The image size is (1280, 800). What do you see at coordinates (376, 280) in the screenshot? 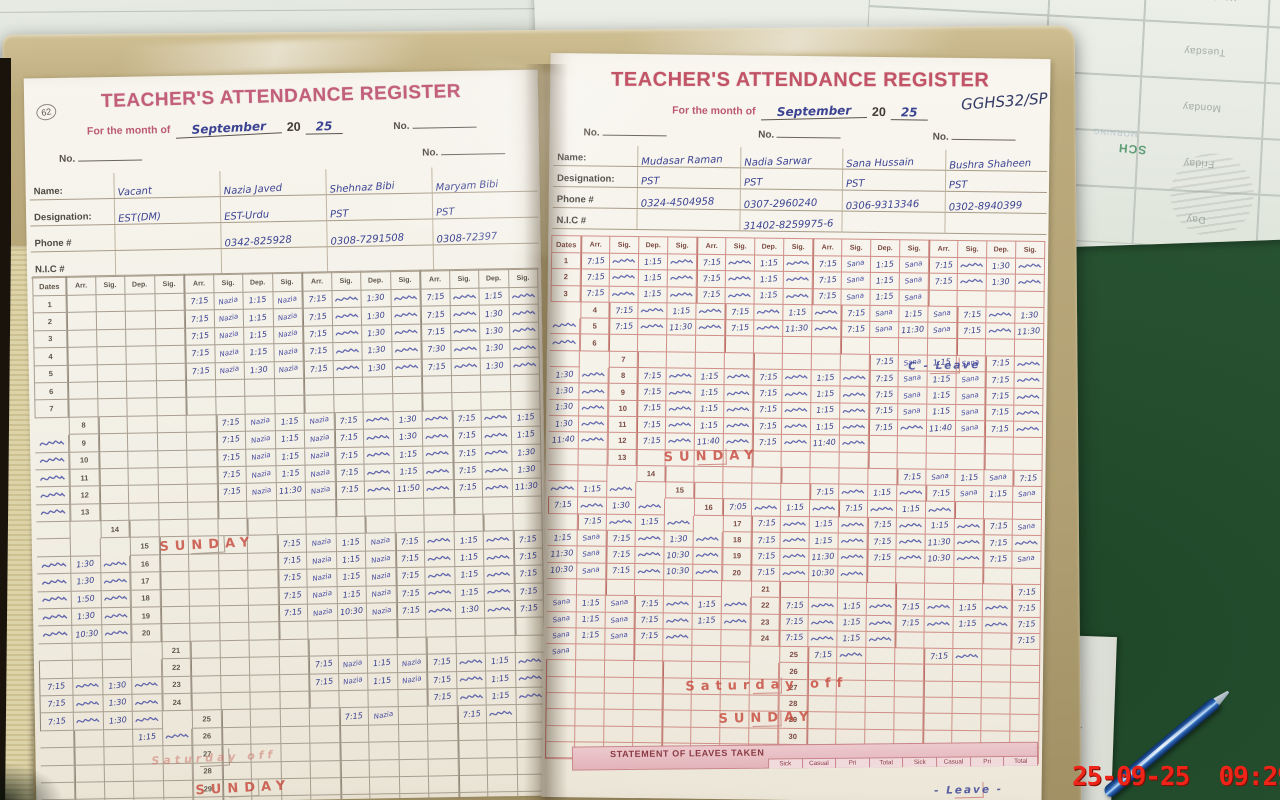
I see `column-header: Dep.` at bounding box center [376, 280].